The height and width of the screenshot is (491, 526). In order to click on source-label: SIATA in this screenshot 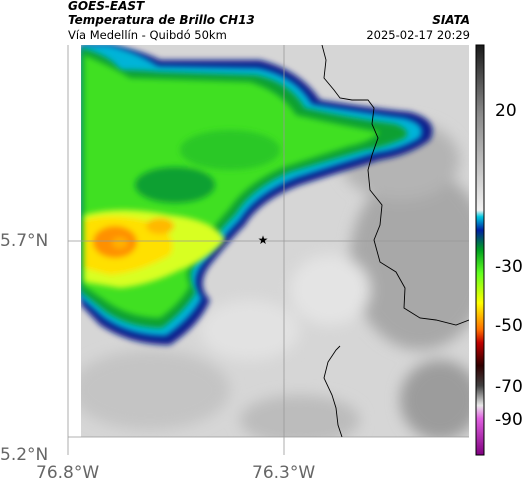, I will do `click(451, 20)`.